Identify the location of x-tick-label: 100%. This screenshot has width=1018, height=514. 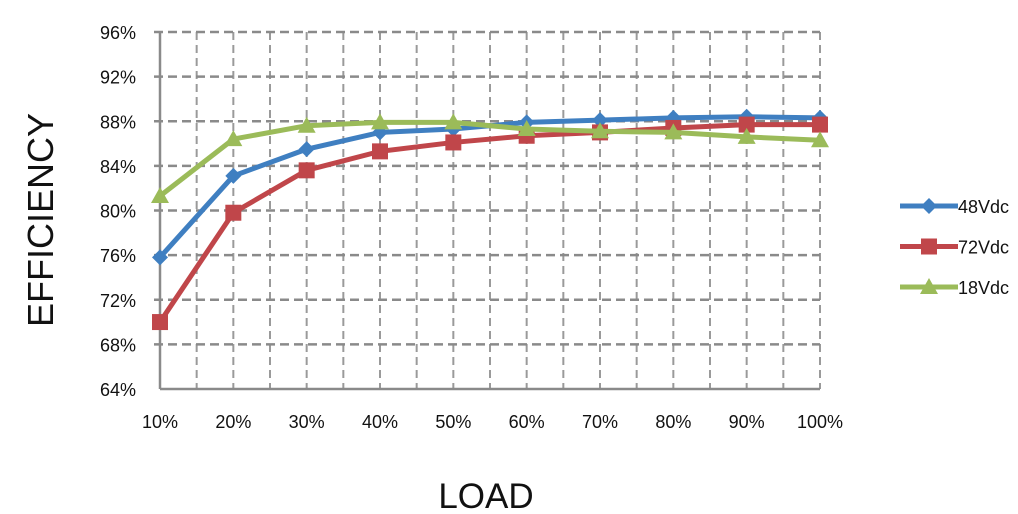
(820, 422).